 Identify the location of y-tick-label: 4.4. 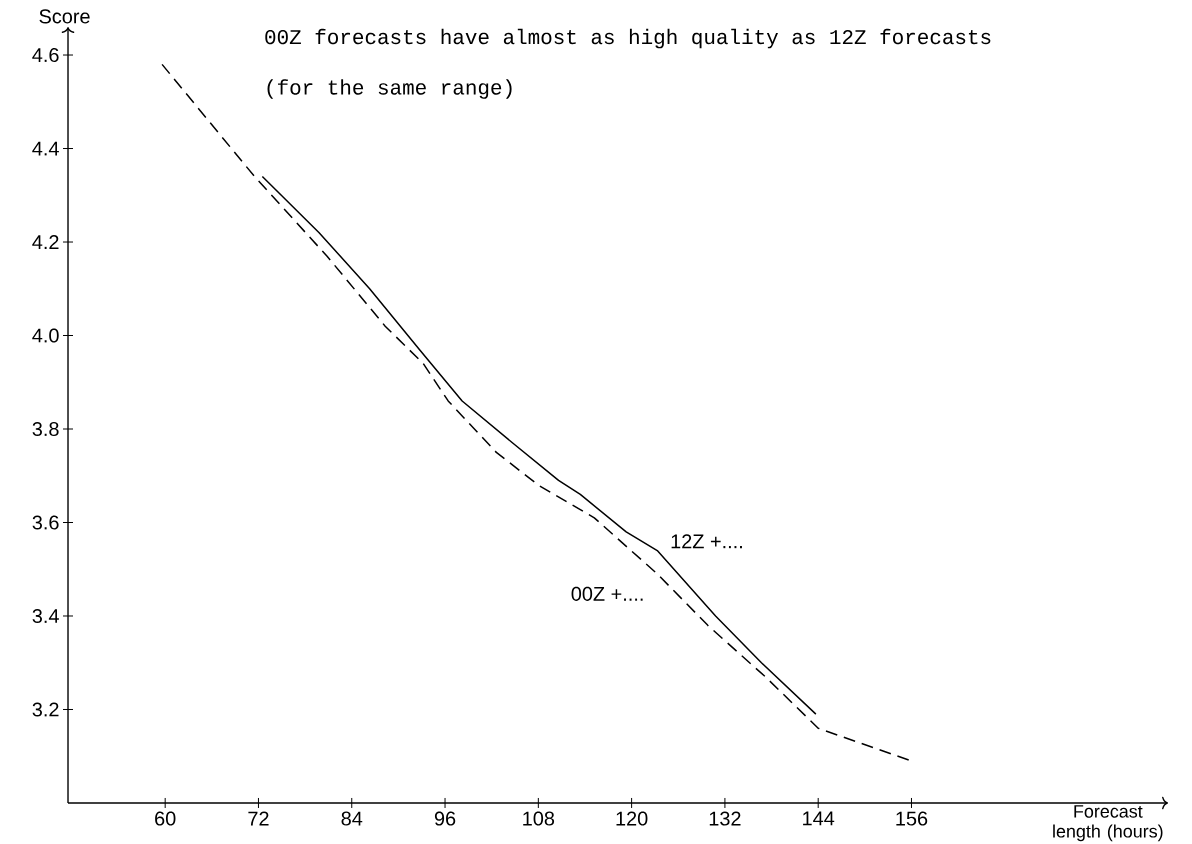
(45, 148).